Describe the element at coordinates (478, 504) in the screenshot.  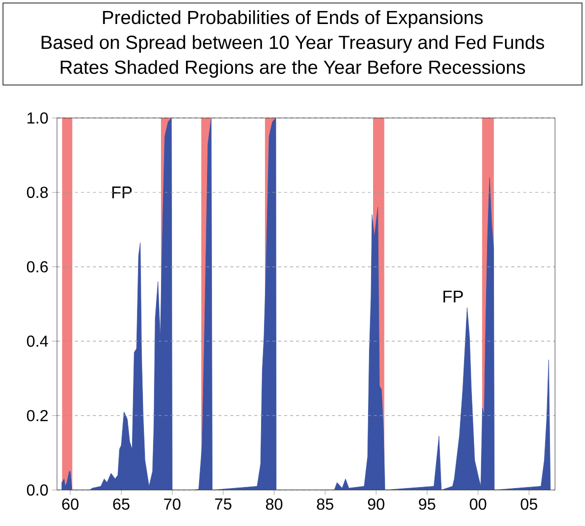
I see `x-tick-label: 00` at that location.